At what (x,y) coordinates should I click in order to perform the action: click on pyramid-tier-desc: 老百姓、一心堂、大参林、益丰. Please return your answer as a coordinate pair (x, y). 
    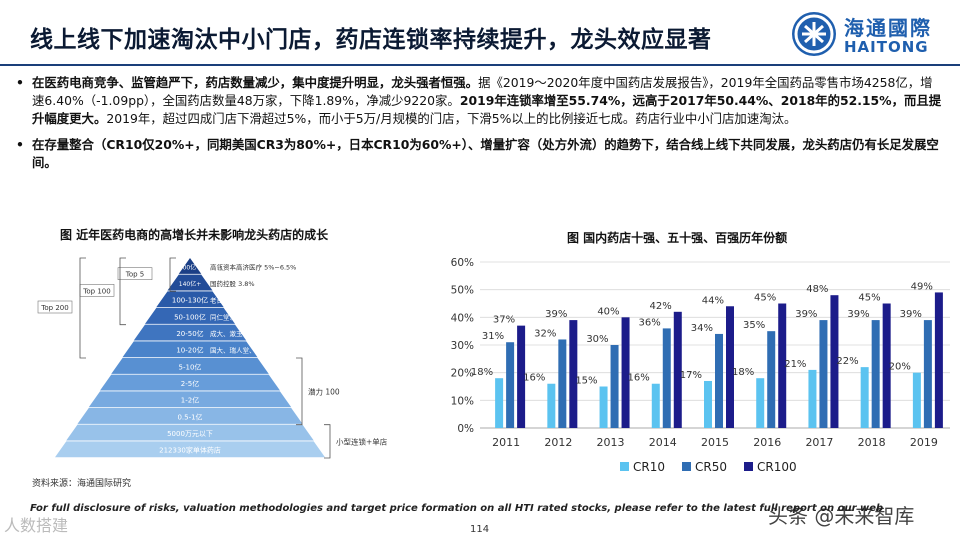
    Looking at the image, I should click on (256, 300).